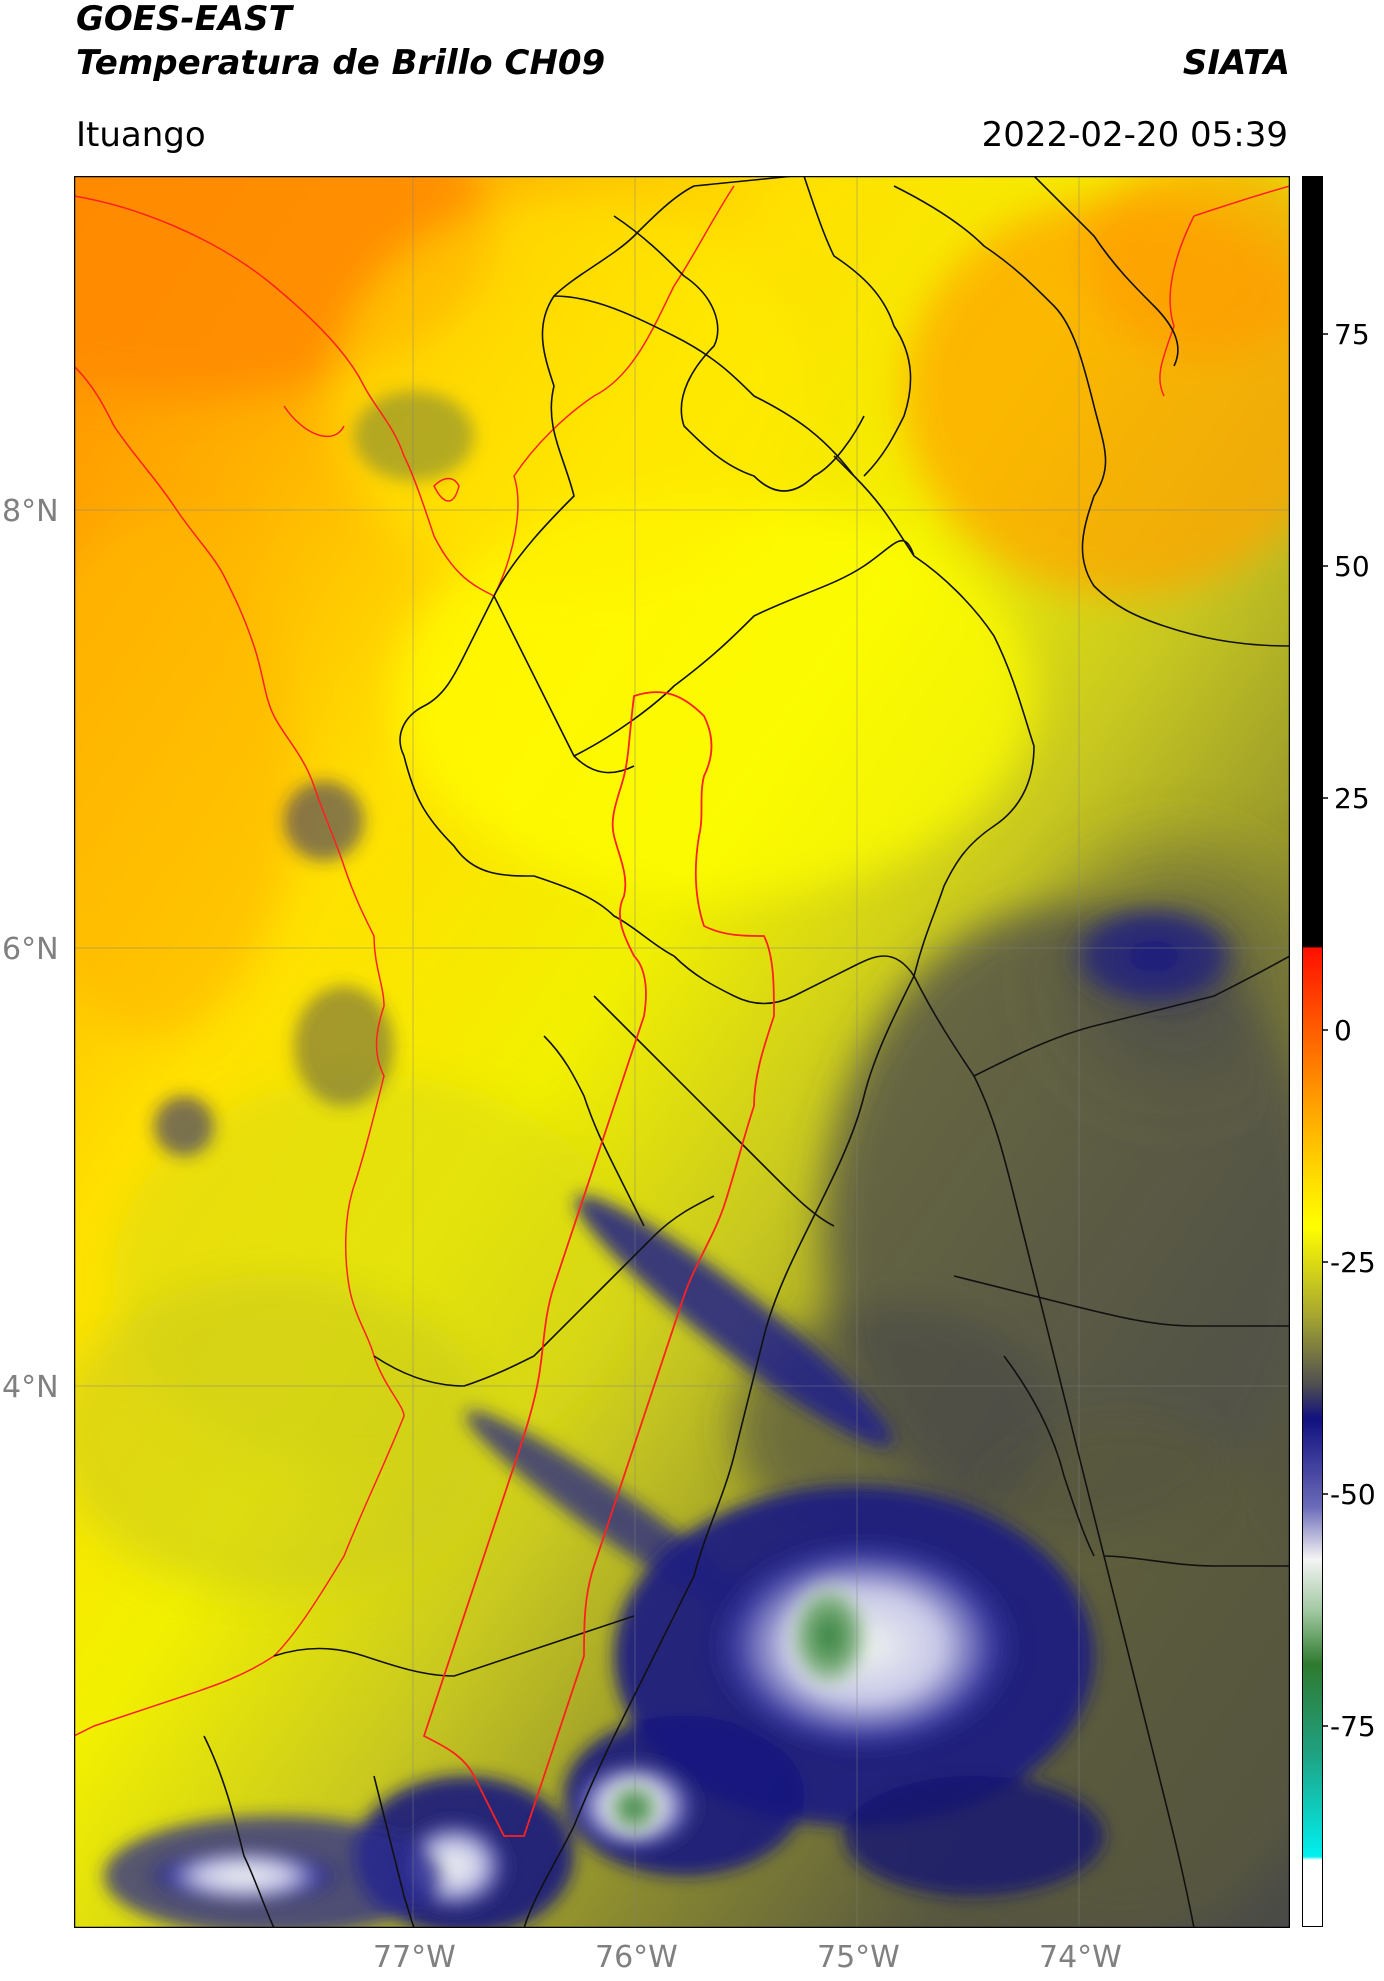 This screenshot has height=1981, width=1384. What do you see at coordinates (1312, 1051) in the screenshot?
I see `colorbar-gradient` at bounding box center [1312, 1051].